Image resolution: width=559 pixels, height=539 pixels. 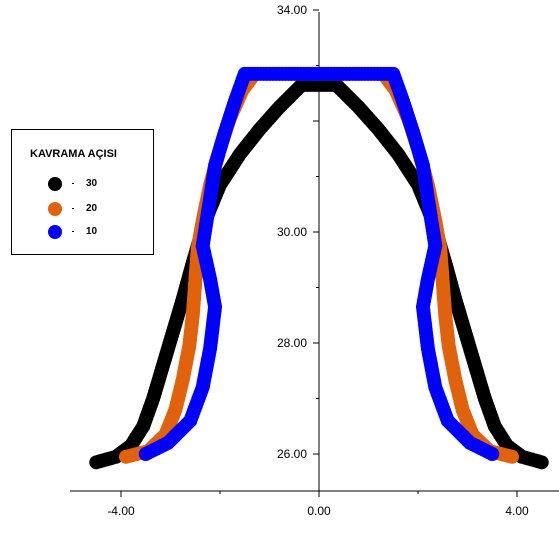 What do you see at coordinates (82, 192) in the screenshot?
I see `legend: KAVRAMA AÇISI 30 20 10` at bounding box center [82, 192].